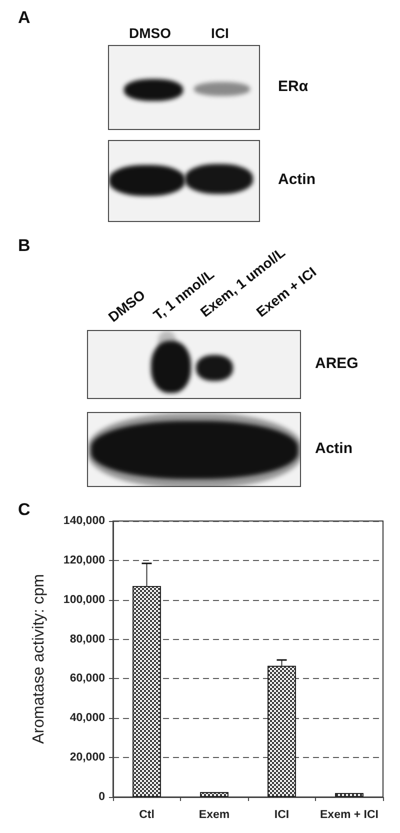  Describe the element at coordinates (87, 718) in the screenshot. I see `y-tick-label: 40,000` at that location.